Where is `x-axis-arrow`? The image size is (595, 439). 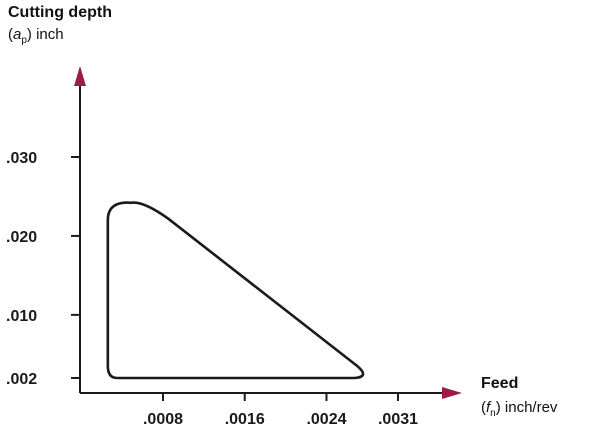 x-axis-arrow is located at coordinates (452, 393).